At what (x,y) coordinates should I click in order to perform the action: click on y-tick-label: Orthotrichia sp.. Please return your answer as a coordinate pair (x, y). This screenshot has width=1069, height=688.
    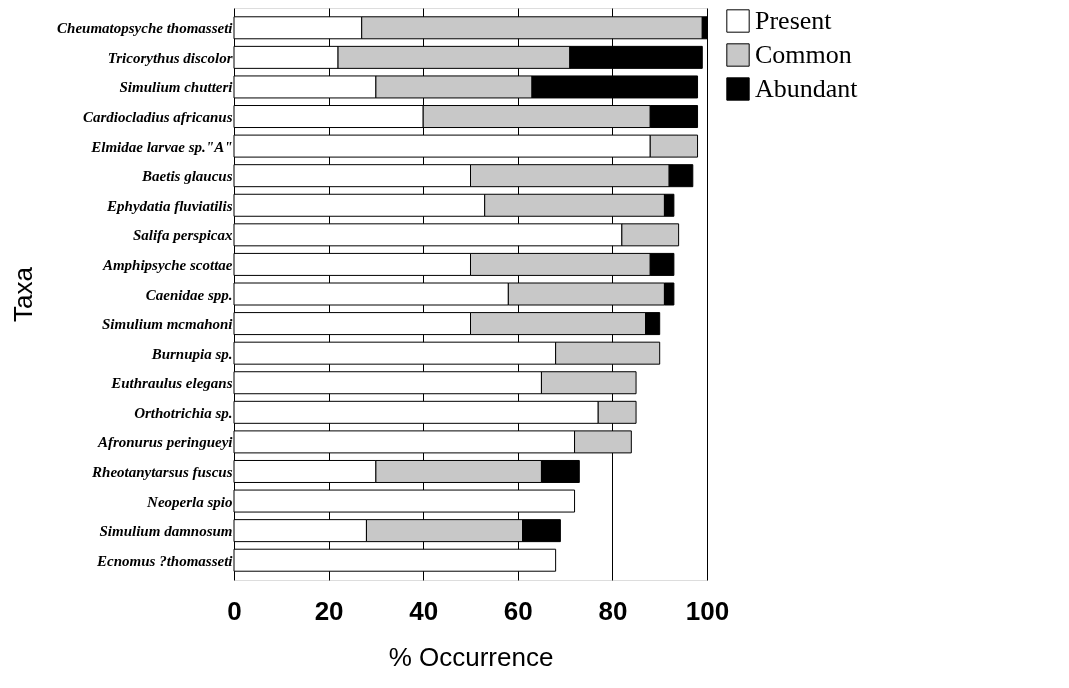
    Looking at the image, I should click on (183, 412).